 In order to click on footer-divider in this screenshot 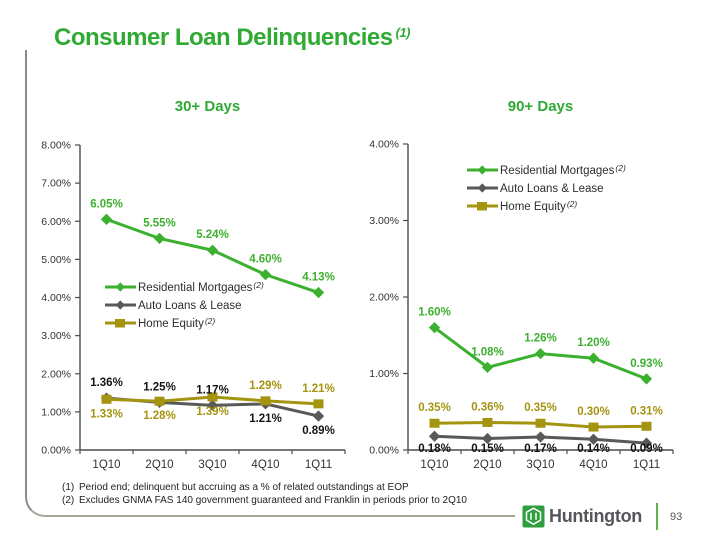, I will do `click(656, 516)`.